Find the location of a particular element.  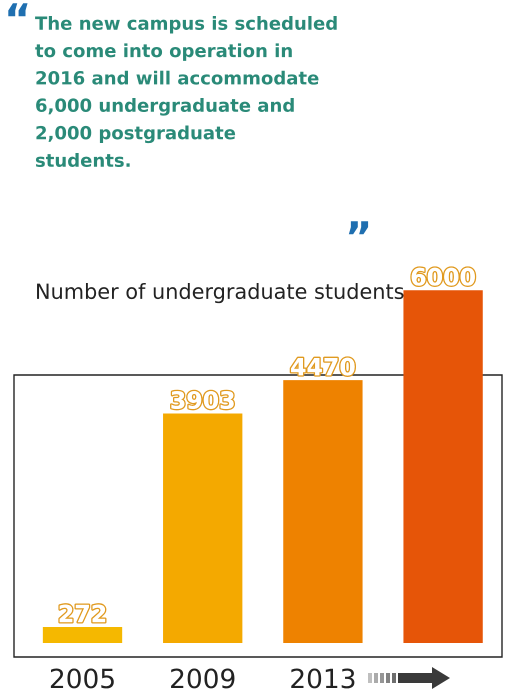

text: The new campus is scheduled to come into operation in 2016 and will accommodate 6,000 undergraduate and 2,000 postgraduate students. is located at coordinates (186, 92).